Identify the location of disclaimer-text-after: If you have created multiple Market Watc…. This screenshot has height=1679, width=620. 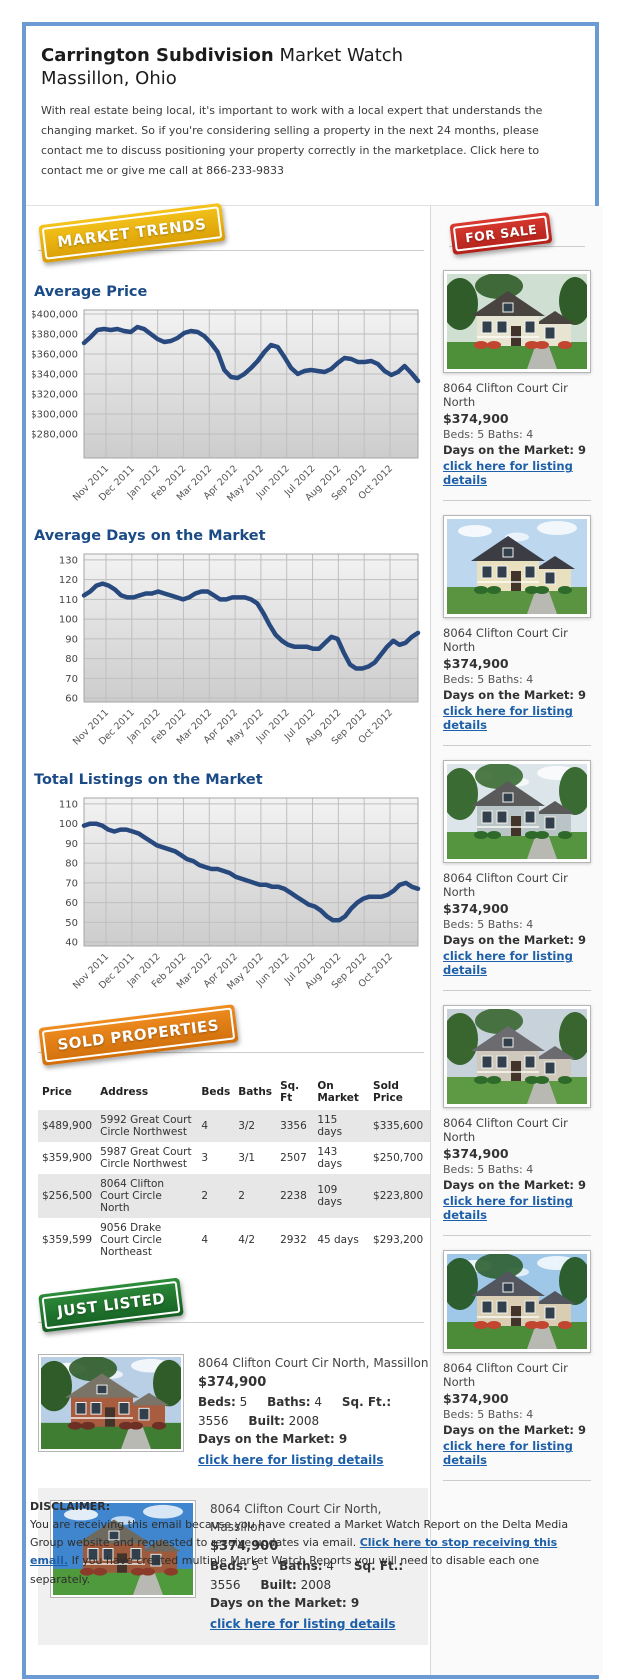
(285, 1570).